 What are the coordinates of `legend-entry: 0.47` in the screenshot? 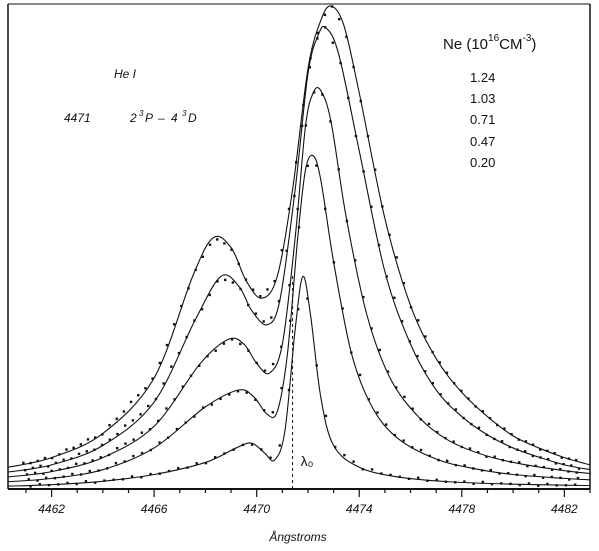 It's located at (482, 141).